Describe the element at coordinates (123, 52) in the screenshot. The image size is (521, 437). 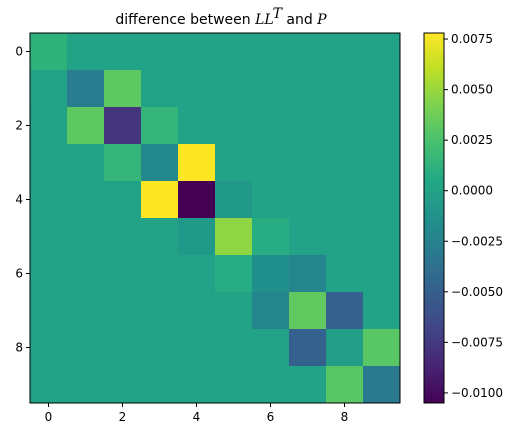
I see `heatmap-cell-r0-c2` at that location.